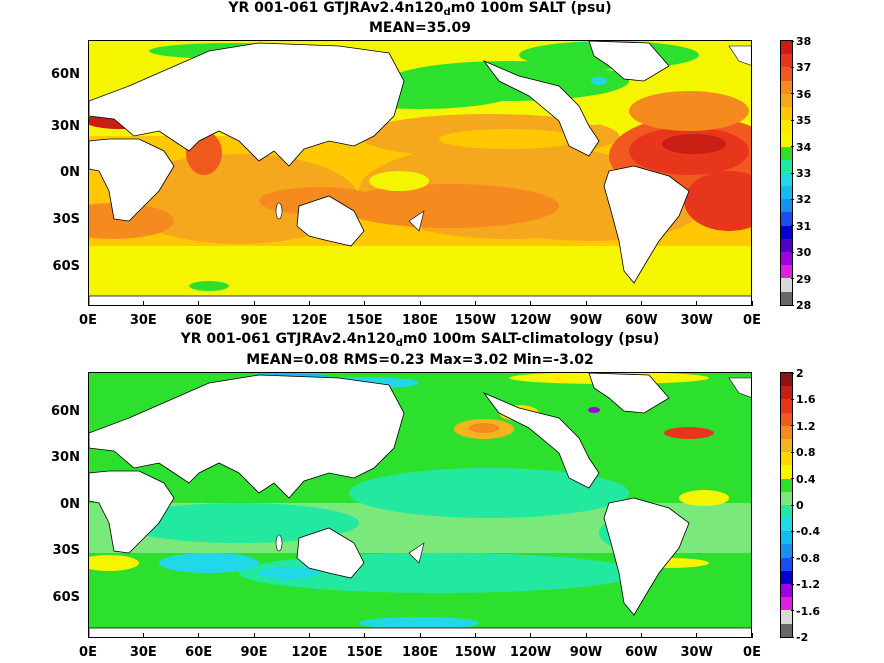 The width and height of the screenshot is (884, 663). I want to click on panel1-colorbar-label: 38, so click(804, 41).